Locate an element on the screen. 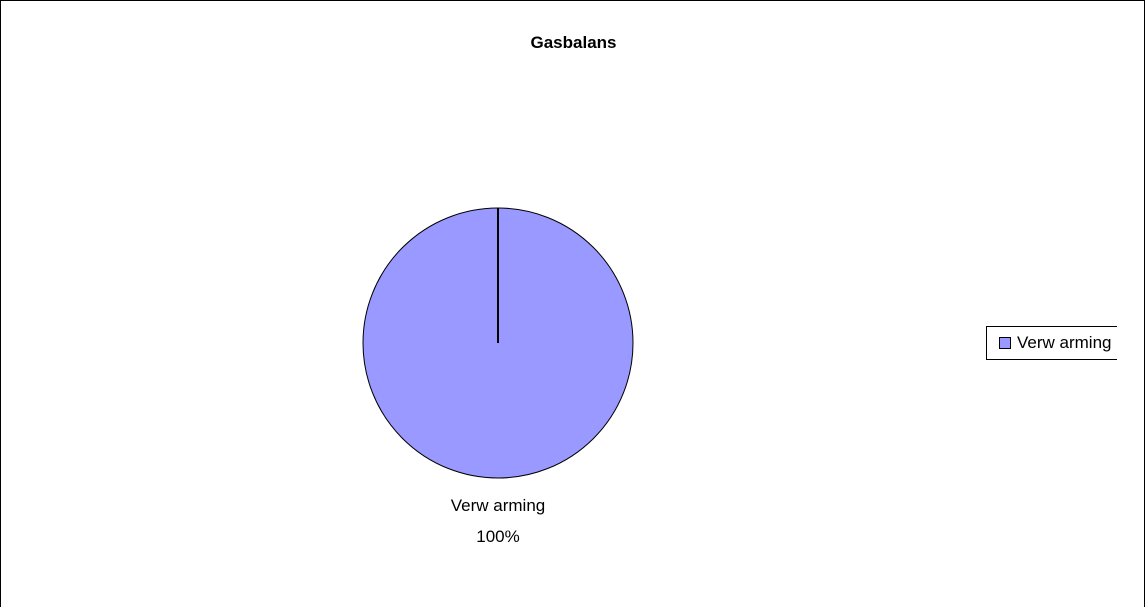 The height and width of the screenshot is (608, 1145). legend: Verw arming is located at coordinates (1052, 343).